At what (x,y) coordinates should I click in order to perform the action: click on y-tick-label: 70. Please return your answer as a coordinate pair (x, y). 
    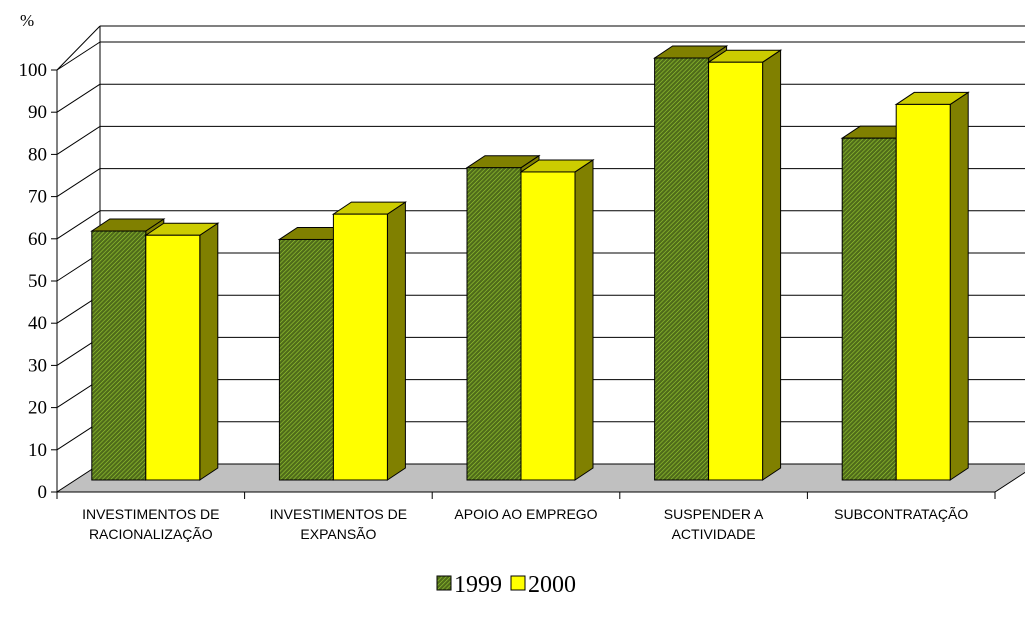
    Looking at the image, I should click on (37, 197).